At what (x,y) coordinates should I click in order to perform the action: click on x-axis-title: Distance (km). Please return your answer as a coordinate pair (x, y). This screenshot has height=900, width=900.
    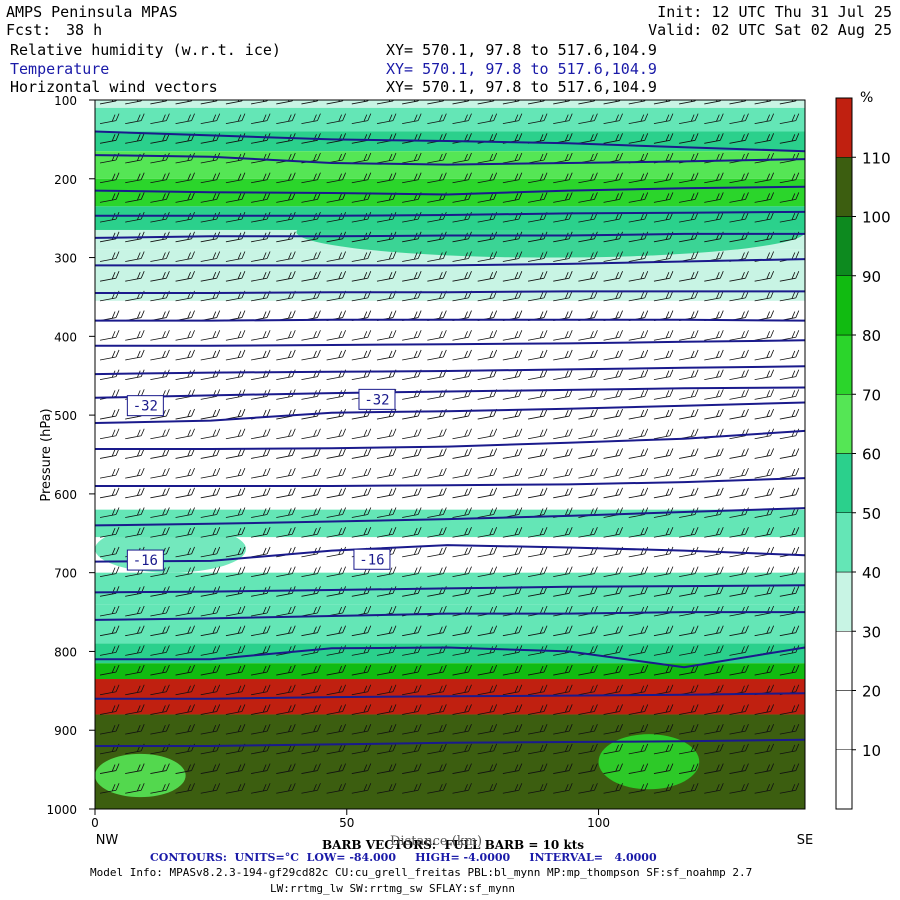
    Looking at the image, I should click on (436, 841).